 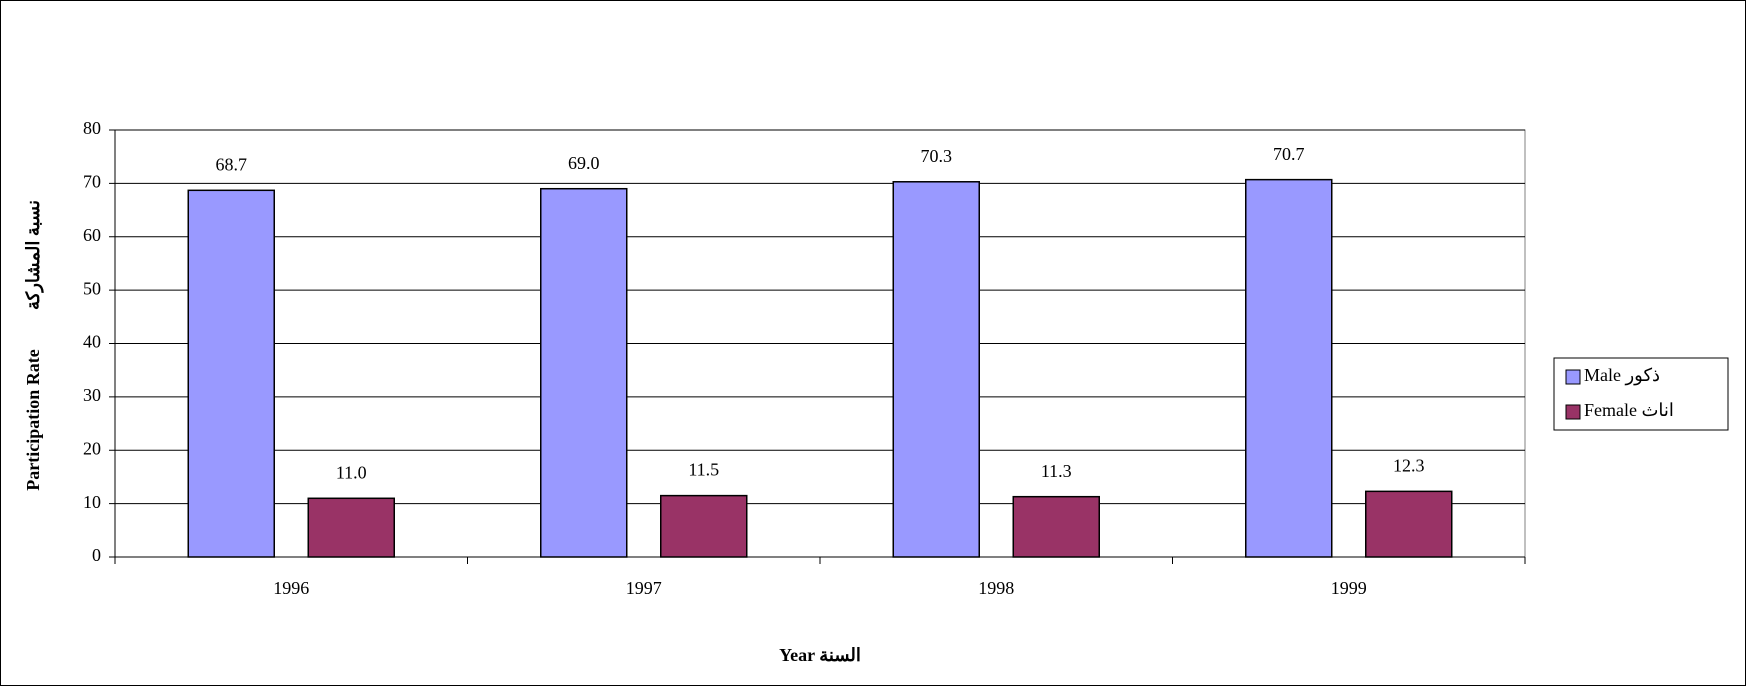 What do you see at coordinates (92, 235) in the screenshot?
I see `y-tick-label: 60` at bounding box center [92, 235].